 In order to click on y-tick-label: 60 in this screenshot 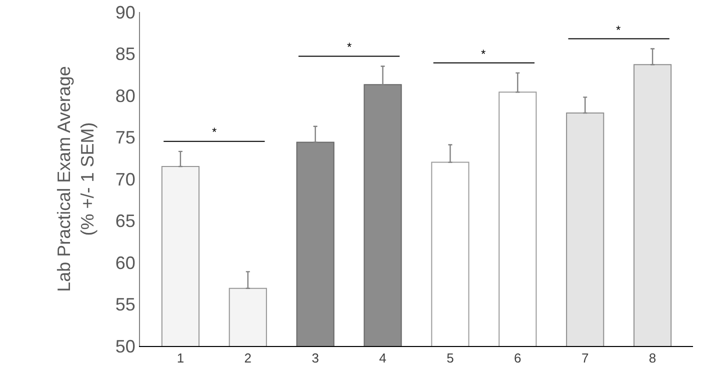, I will do `click(125, 262)`.